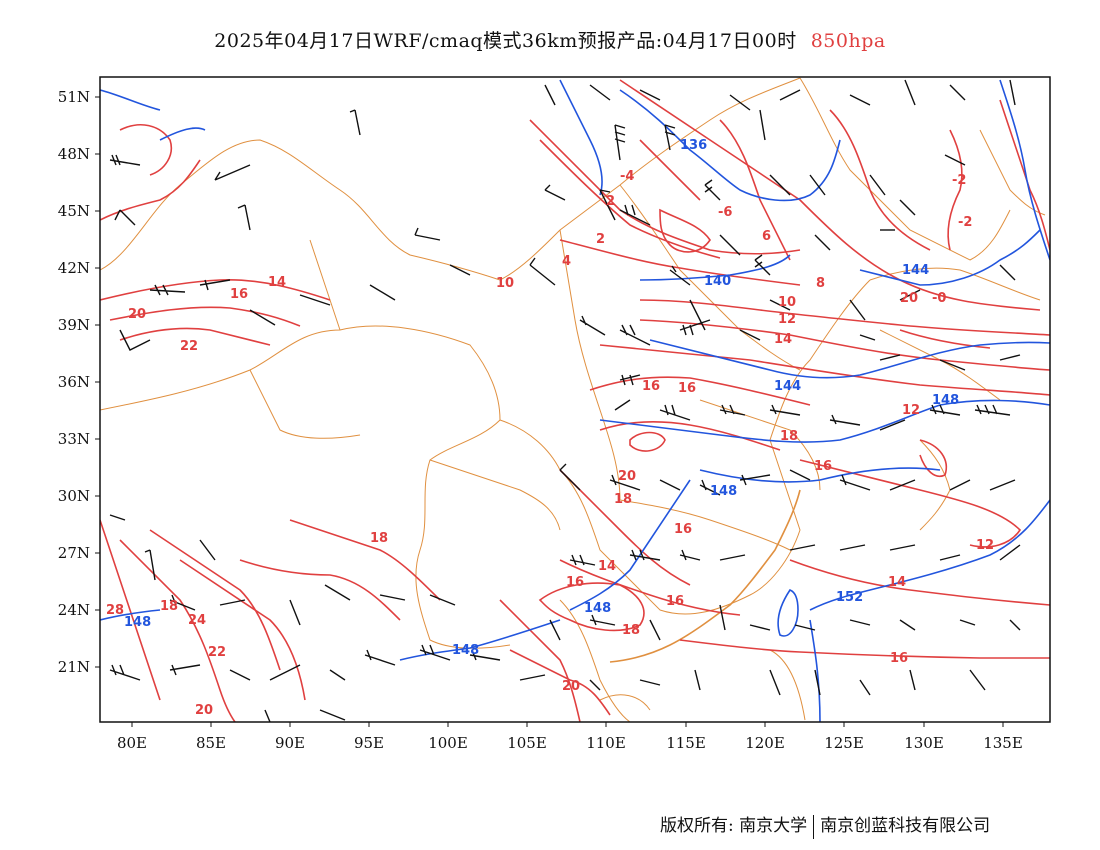  I want to click on temp-label: 4, so click(566, 261).